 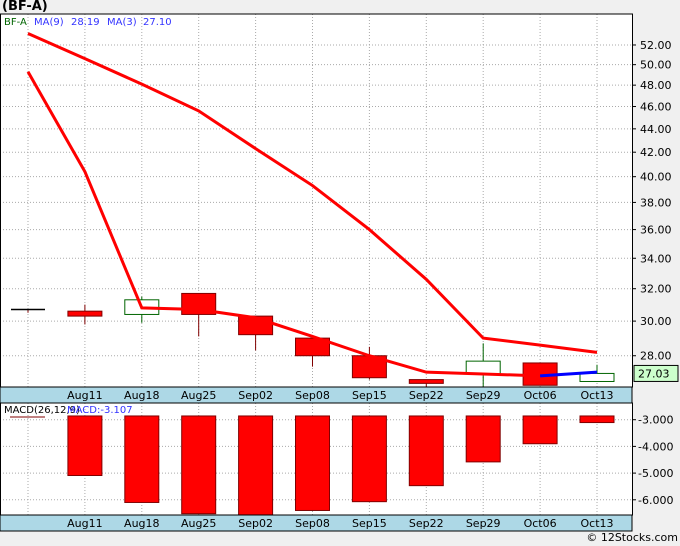 What do you see at coordinates (655, 473) in the screenshot?
I see `y-tick-label: -5.000` at bounding box center [655, 473].